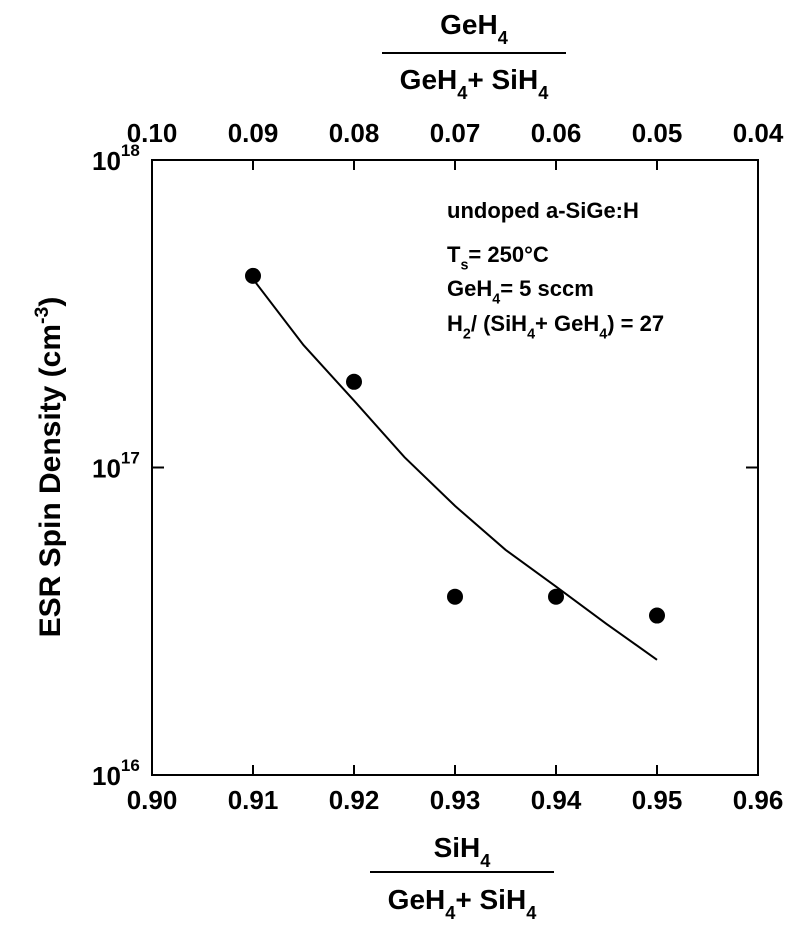 The height and width of the screenshot is (925, 795). I want to click on x-tick-label: 0.93, so click(455, 800).